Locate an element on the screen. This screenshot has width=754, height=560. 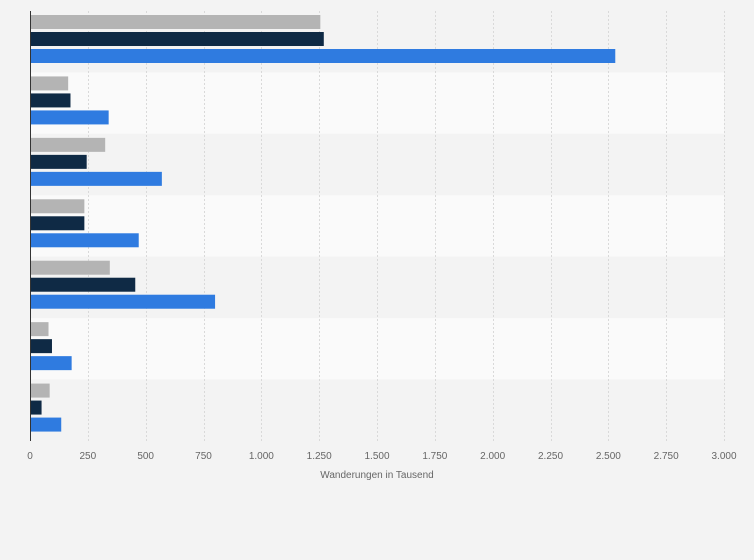
x-tick-label: 1.000 is located at coordinates (261, 456).